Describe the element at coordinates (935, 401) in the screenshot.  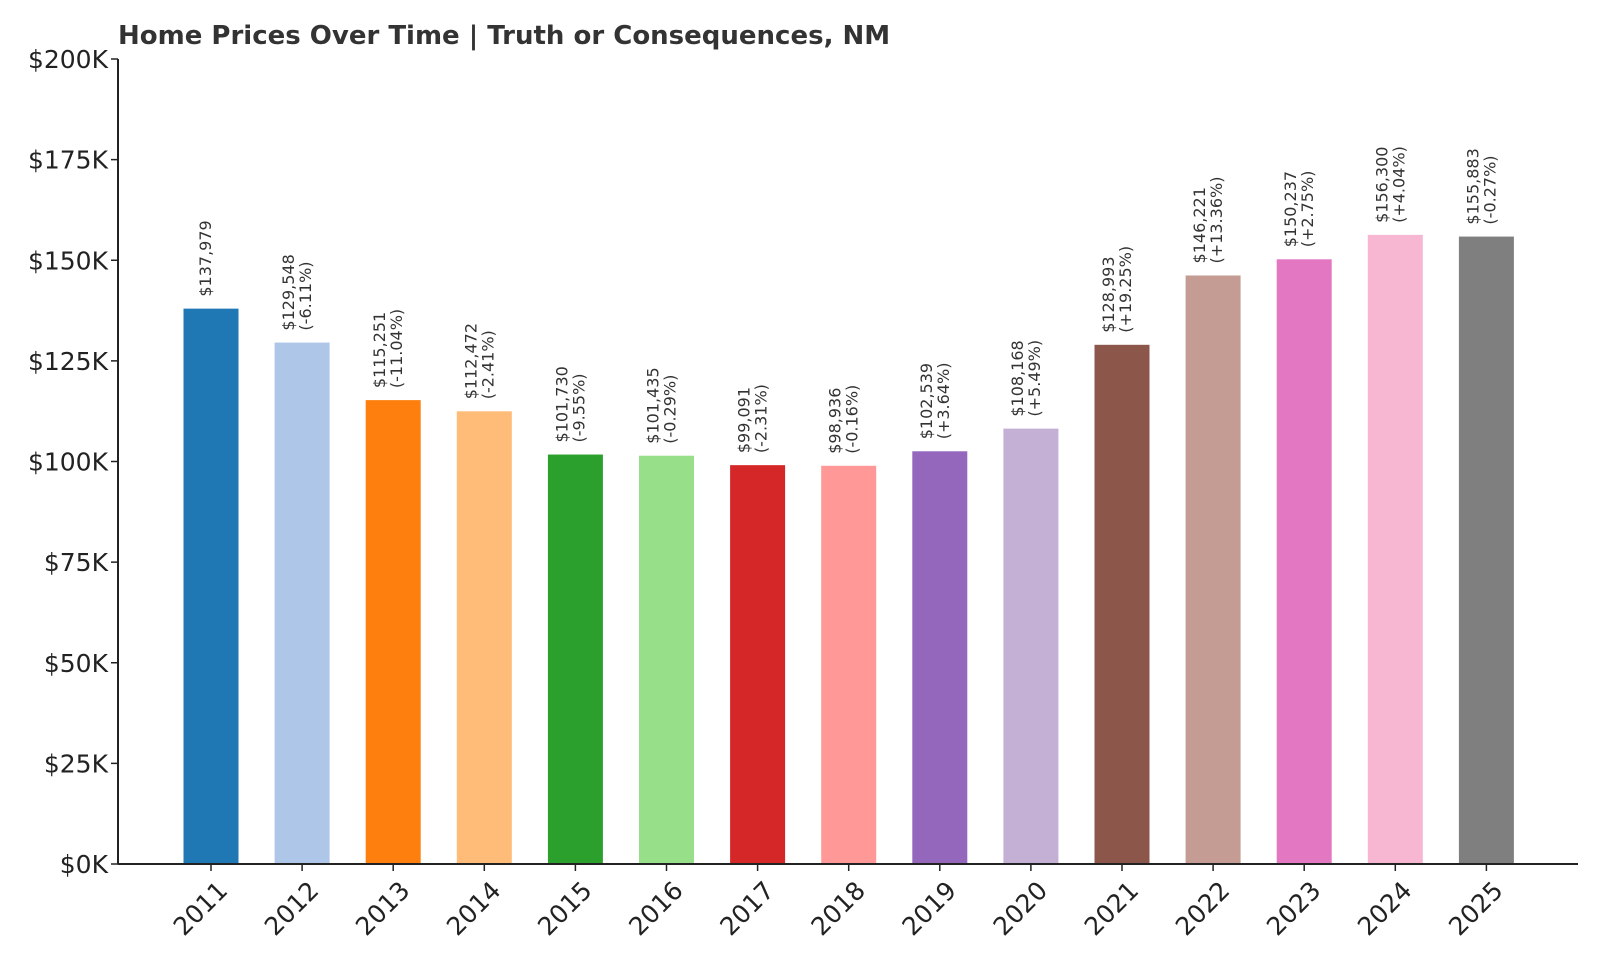
I see `data-label-2019: $102,539(+3.64%)` at that location.